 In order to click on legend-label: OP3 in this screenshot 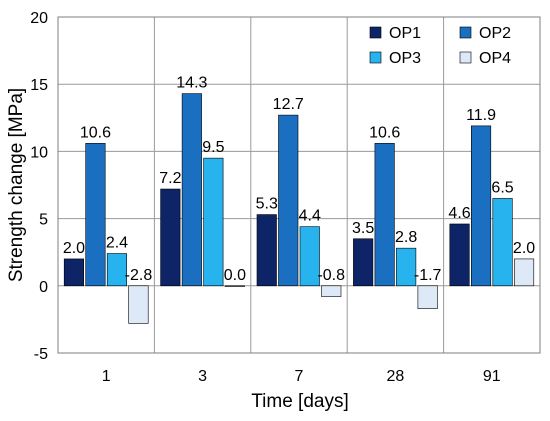, I will do `click(405, 58)`.